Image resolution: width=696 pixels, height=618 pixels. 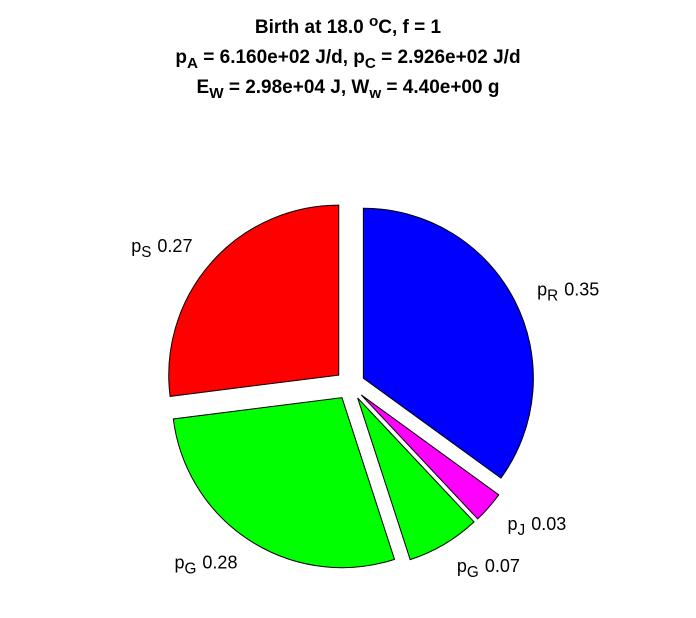 I want to click on title-part: E, so click(x=203, y=87).